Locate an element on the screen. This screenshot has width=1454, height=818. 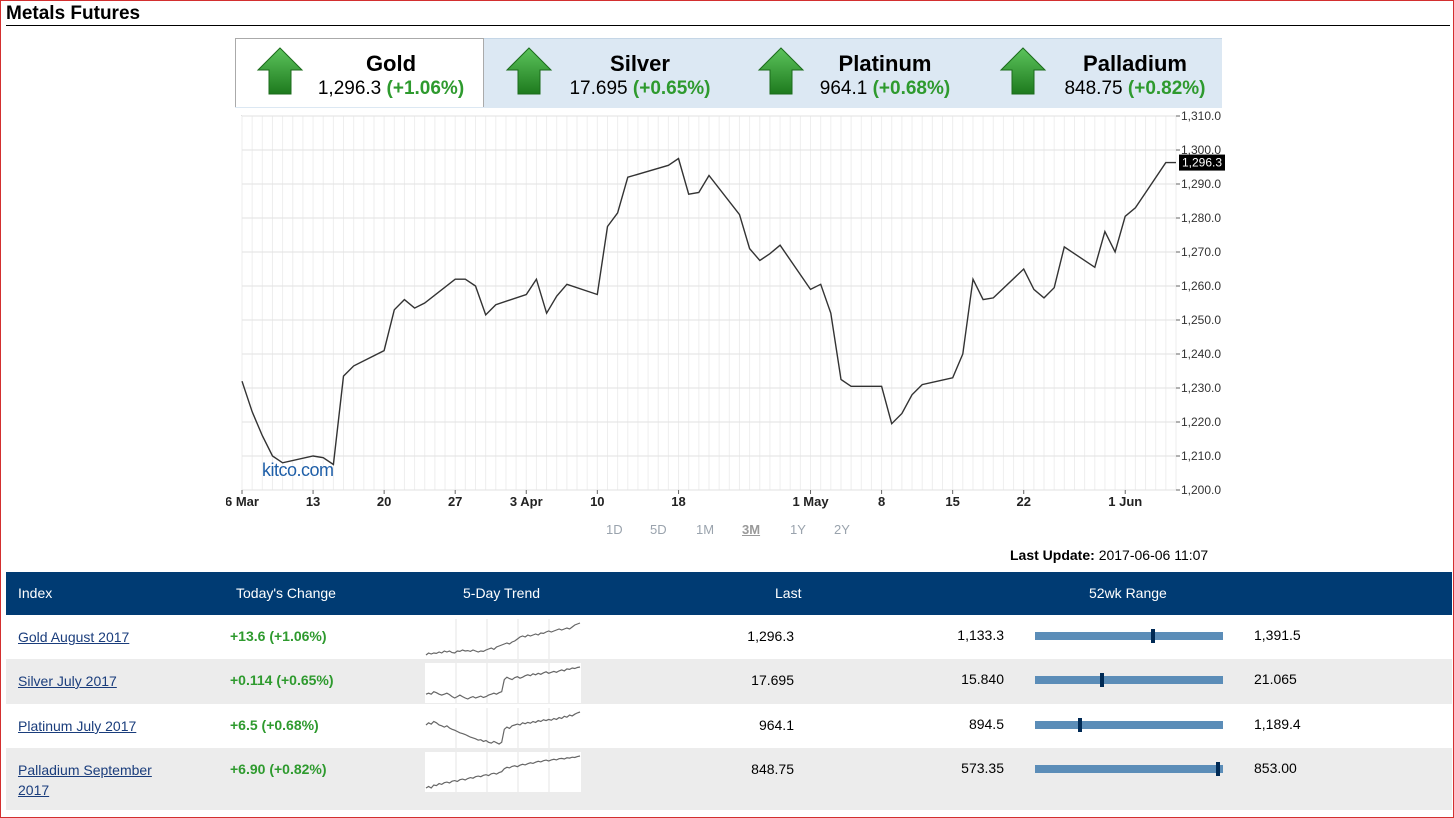
range-option-2y: 2Y is located at coordinates (842, 529).